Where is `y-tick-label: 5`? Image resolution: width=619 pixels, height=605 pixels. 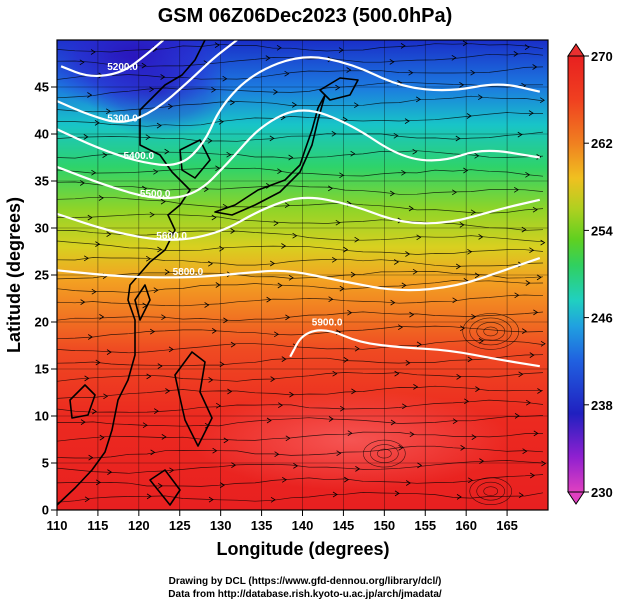 y-tick-label: 5 is located at coordinates (45, 463).